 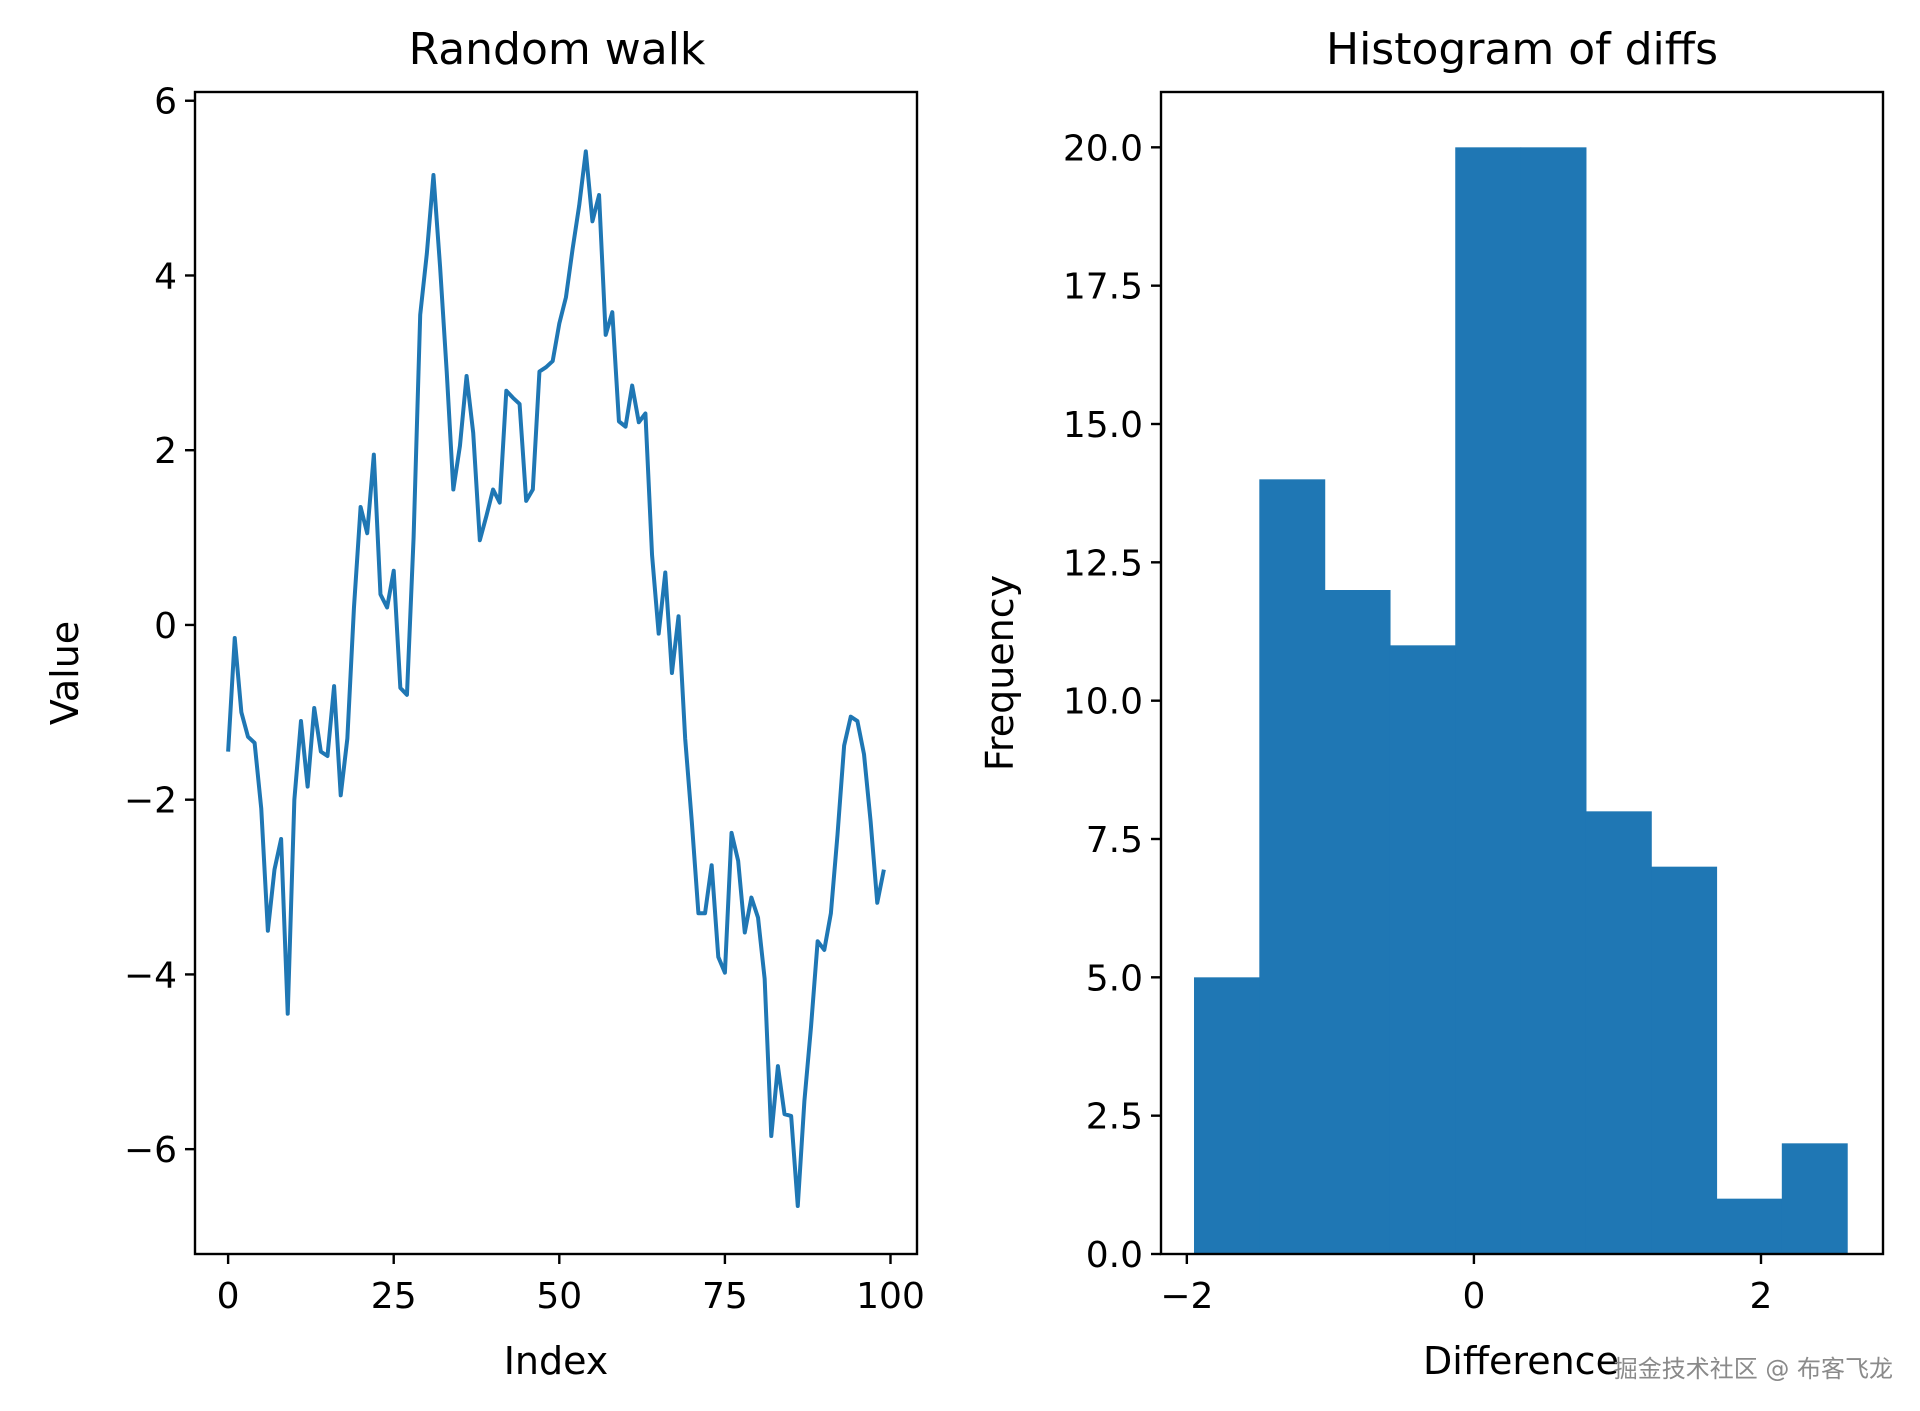 I want to click on random-walk-x-tick-label: 50, so click(x=559, y=1296).